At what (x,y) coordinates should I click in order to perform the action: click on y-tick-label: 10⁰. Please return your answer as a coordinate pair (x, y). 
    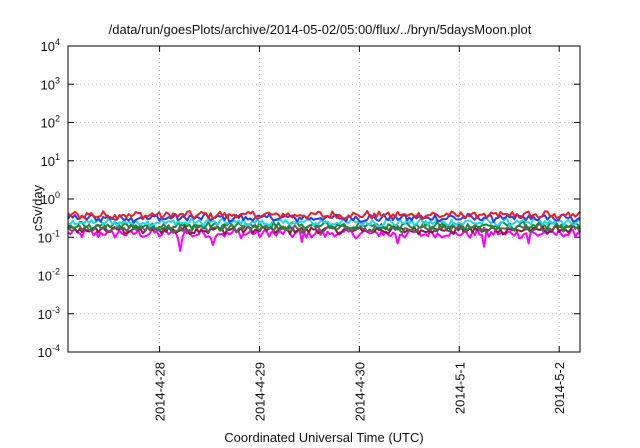
    Looking at the image, I should click on (50, 198).